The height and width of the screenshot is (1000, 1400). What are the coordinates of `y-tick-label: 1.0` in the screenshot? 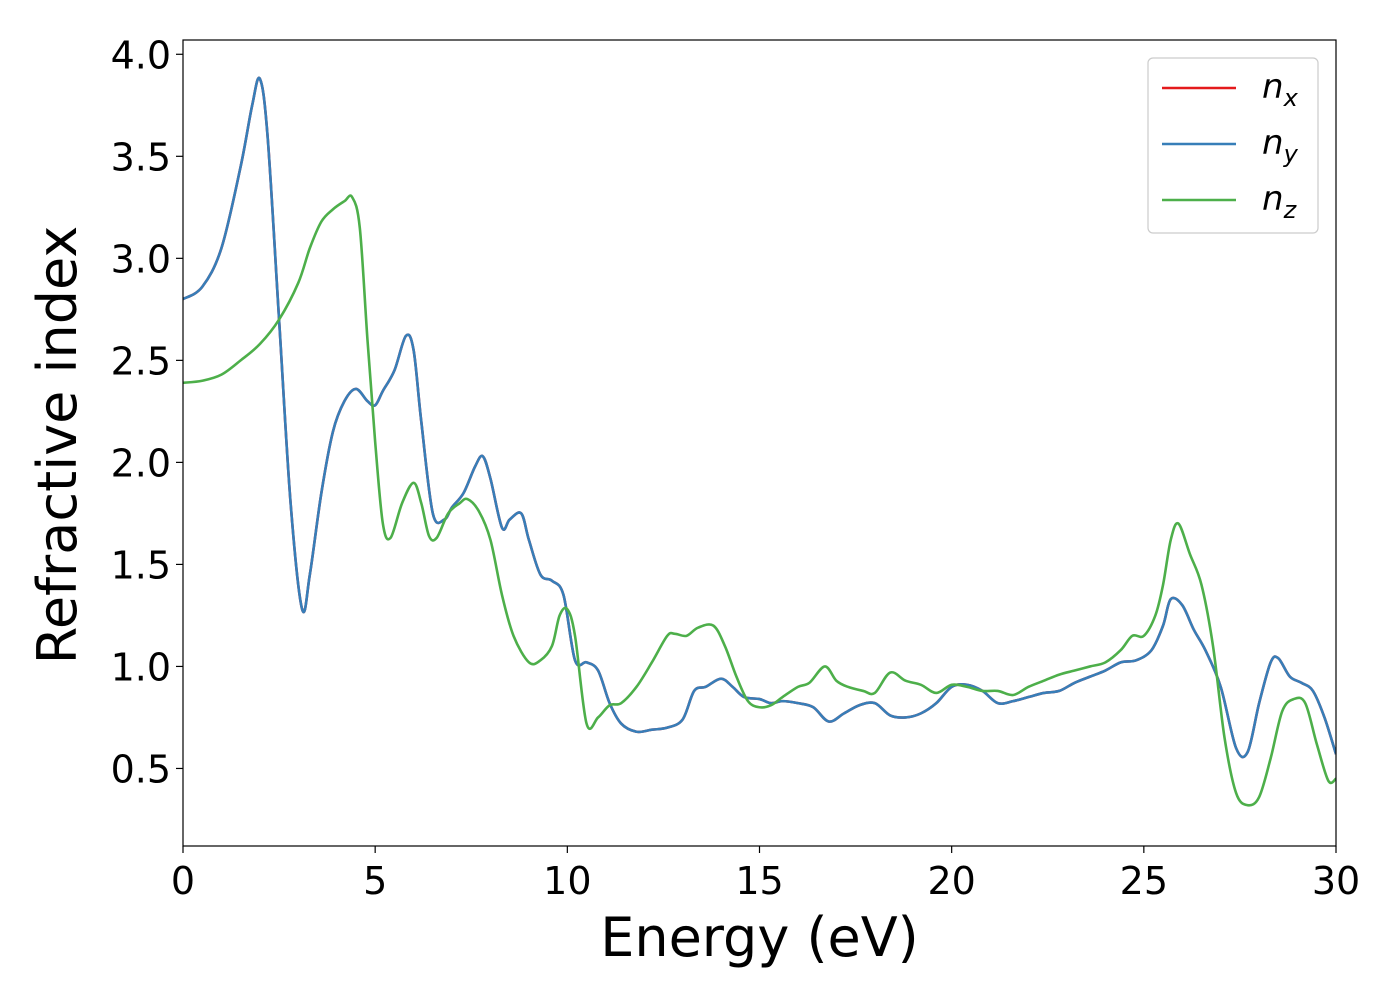 It's located at (141, 667).